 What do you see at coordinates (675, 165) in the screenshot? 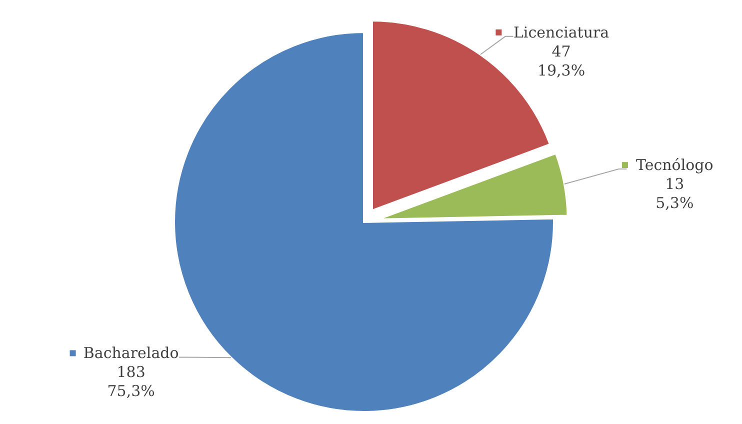
I see `legend-label: Tecnólogo` at bounding box center [675, 165].